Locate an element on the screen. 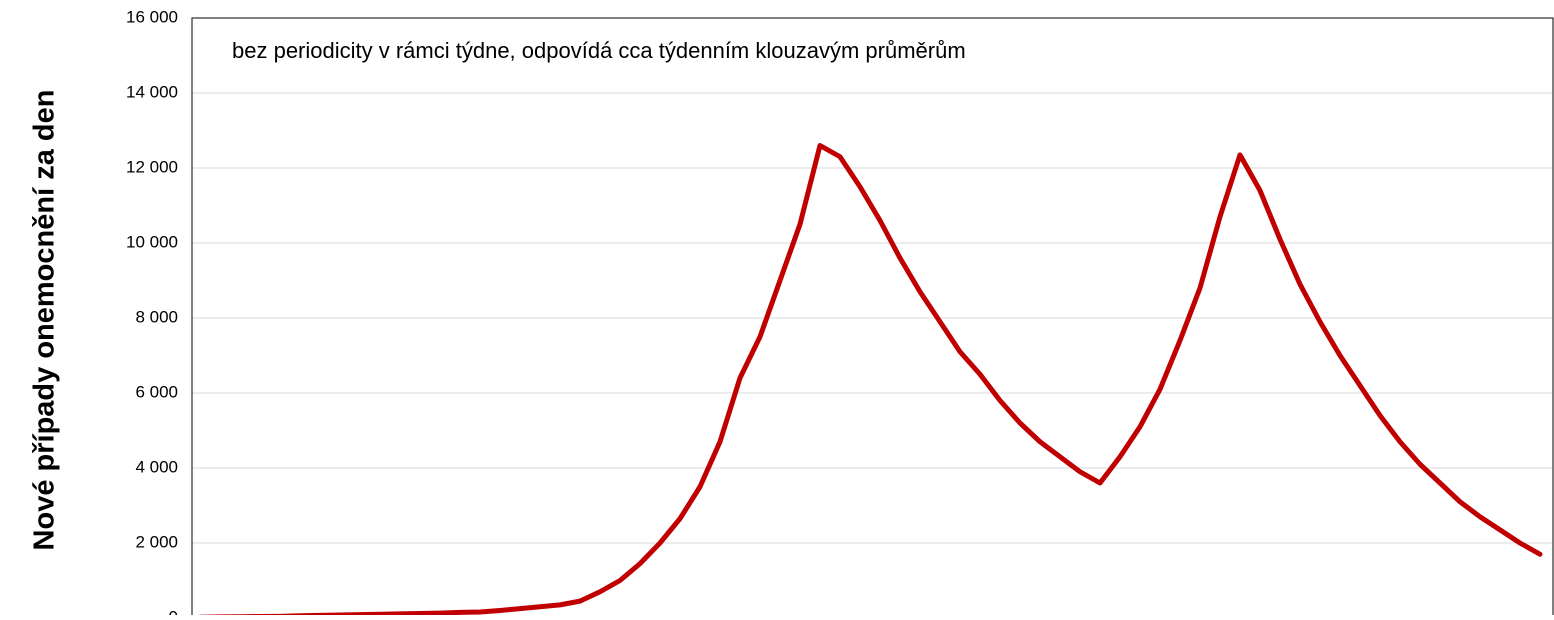  y-tick-label: 10 000 is located at coordinates (152, 241).